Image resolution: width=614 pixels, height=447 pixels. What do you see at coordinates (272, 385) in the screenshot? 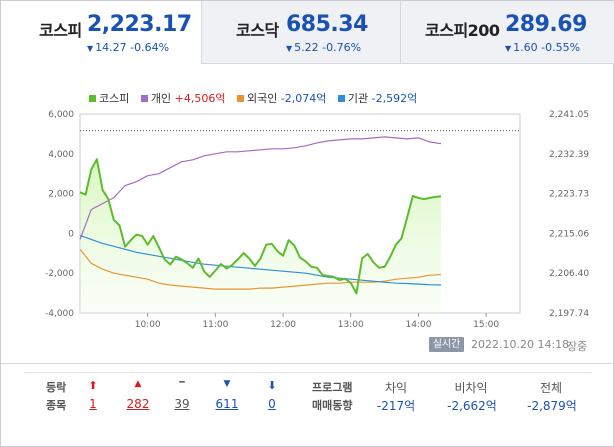
I see `lower-limit-icon: ⬇` at bounding box center [272, 385].